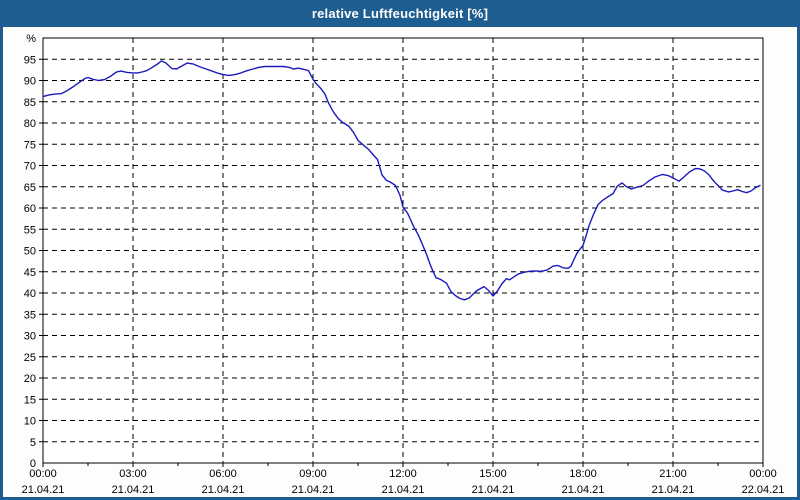  Describe the element at coordinates (30, 145) in the screenshot. I see `y-tick-label: 75` at that location.